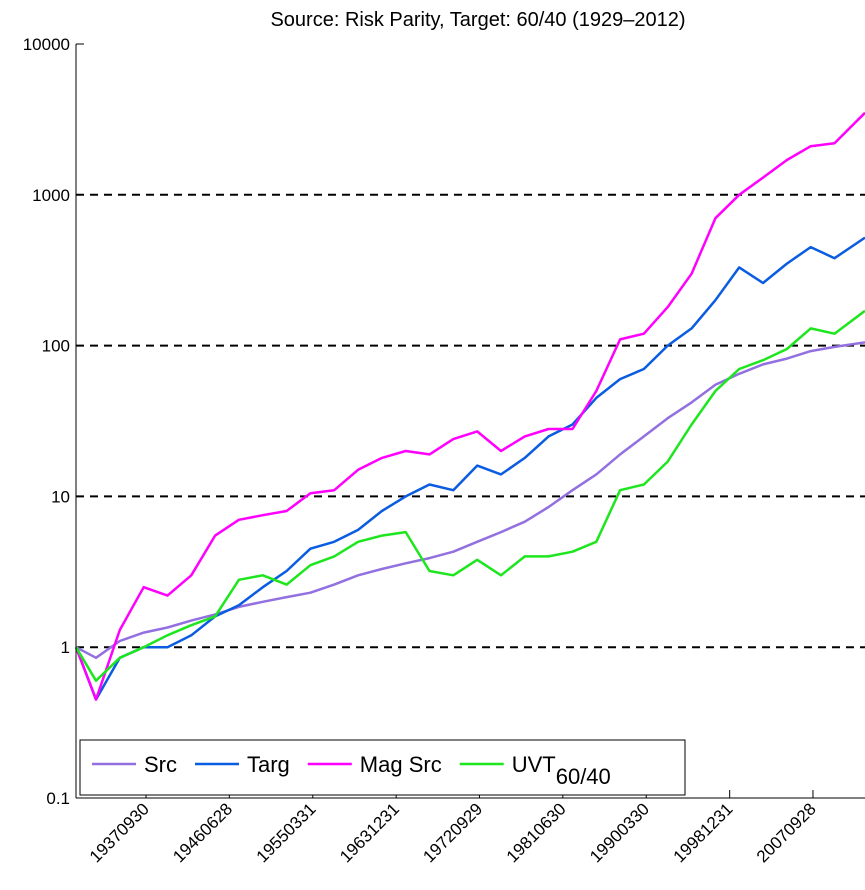 This screenshot has width=865, height=890. I want to click on legend-label: Targ, so click(268, 764).